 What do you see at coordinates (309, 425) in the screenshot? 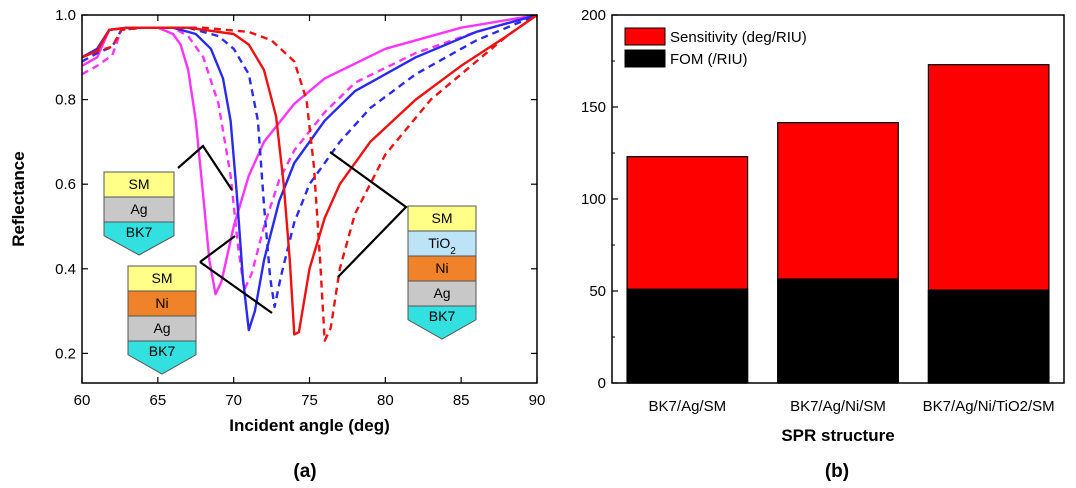
I see `x-axis-label-a: Incident angle (deg)` at bounding box center [309, 425].